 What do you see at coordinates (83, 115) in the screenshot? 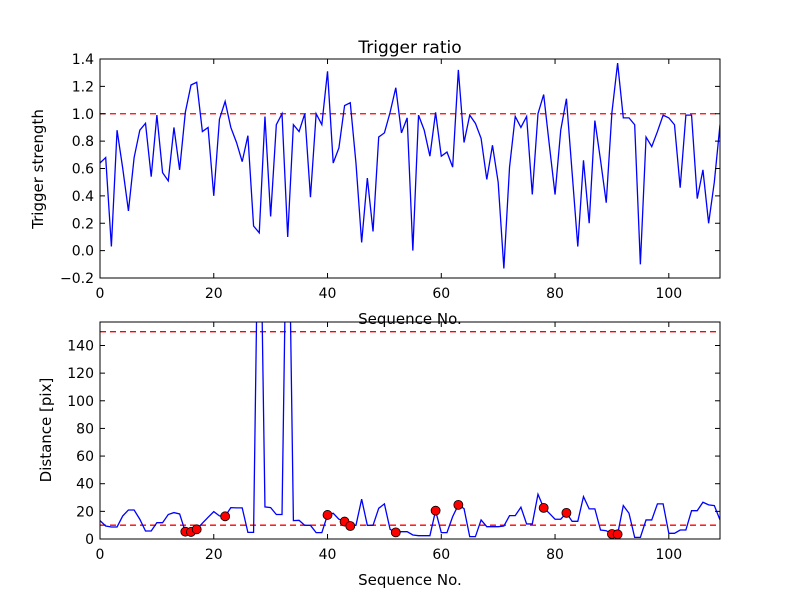
I see `y-tick-label: 1.0` at bounding box center [83, 115].